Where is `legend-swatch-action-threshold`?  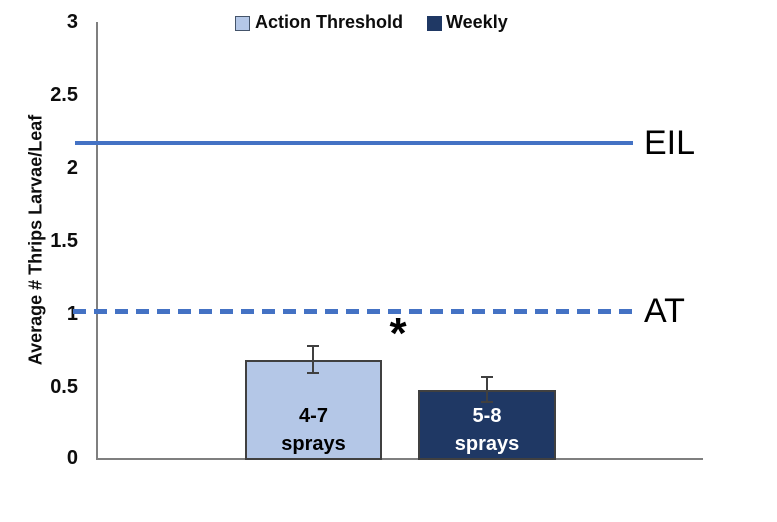
legend-swatch-action-threshold is located at coordinates (242, 23).